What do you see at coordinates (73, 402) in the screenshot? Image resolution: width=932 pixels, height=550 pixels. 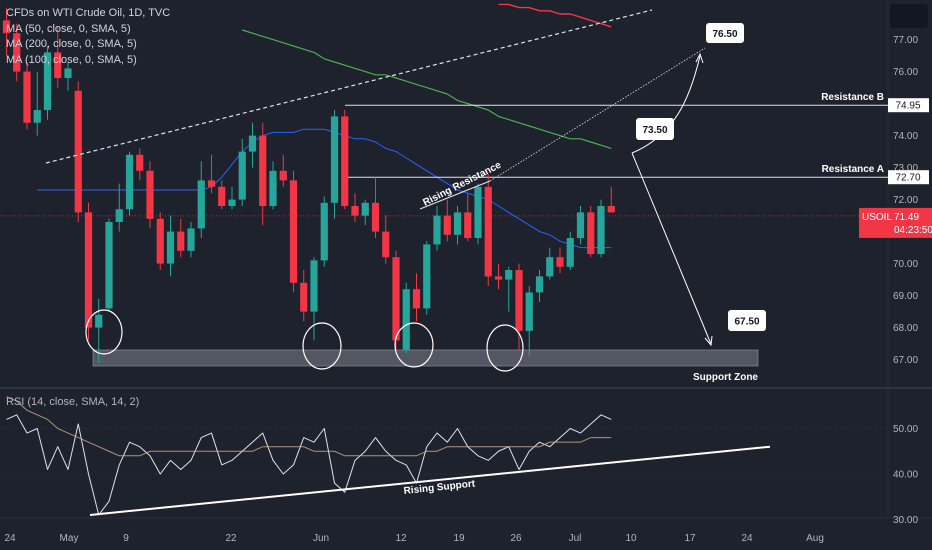 I see `rsi-legend: RSI (14, close, SMA, 14, 2)` at bounding box center [73, 402].